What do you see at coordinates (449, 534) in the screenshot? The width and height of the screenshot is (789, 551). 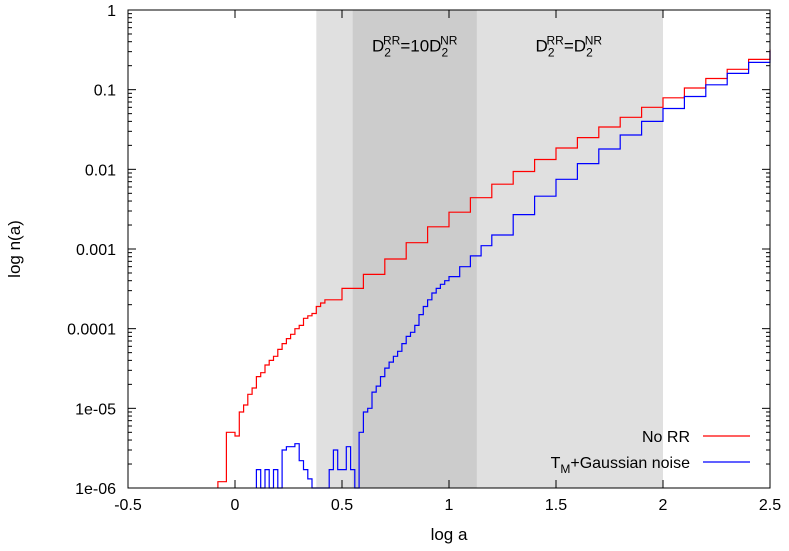 I see `x-axis-label: log a` at bounding box center [449, 534].